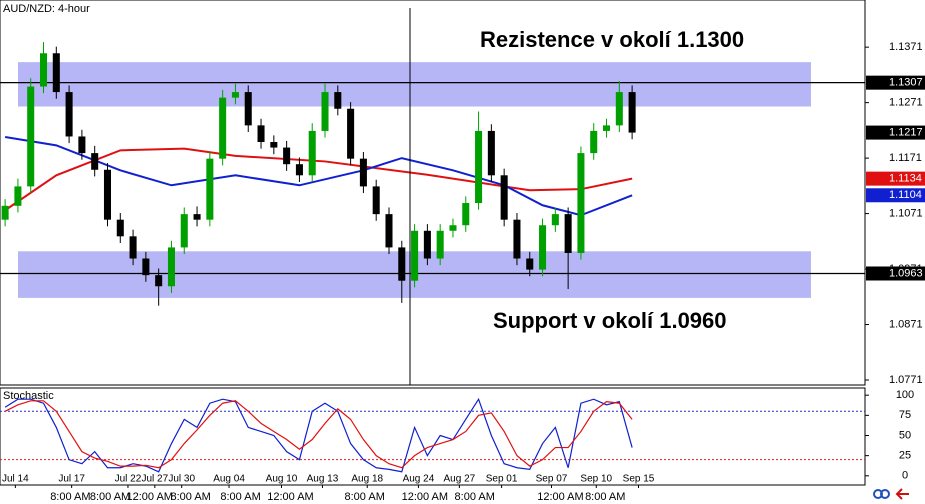 This screenshot has height=504, width=925. I want to click on stoch-title-bg, so click(30, 396).